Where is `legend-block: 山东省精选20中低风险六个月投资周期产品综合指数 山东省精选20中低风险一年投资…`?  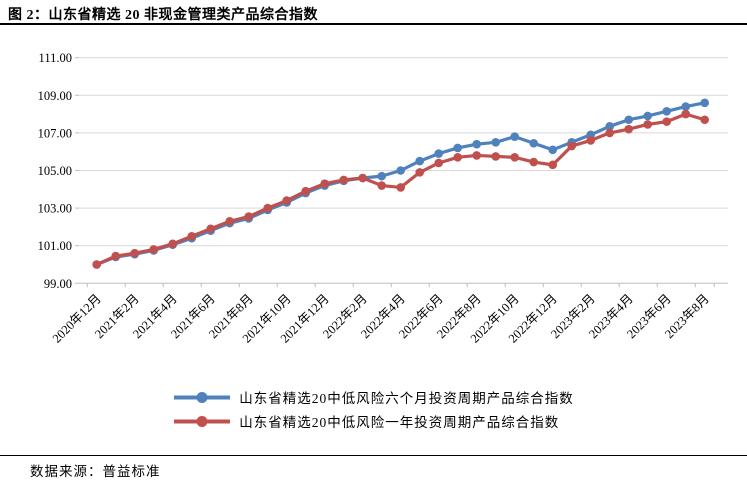 legend-block: 山东省精选20中低风险六个月投资周期产品综合指数 山东省精选20中低风险一年投资… is located at coordinates (373, 409).